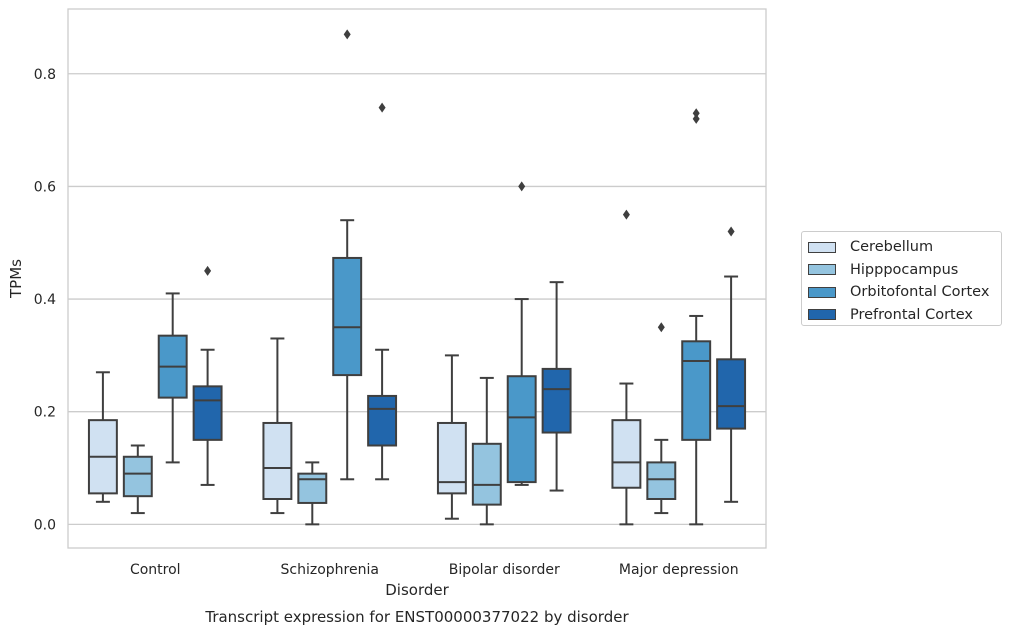  What do you see at coordinates (417, 590) in the screenshot?
I see `x-axis-label: Disorder` at bounding box center [417, 590].